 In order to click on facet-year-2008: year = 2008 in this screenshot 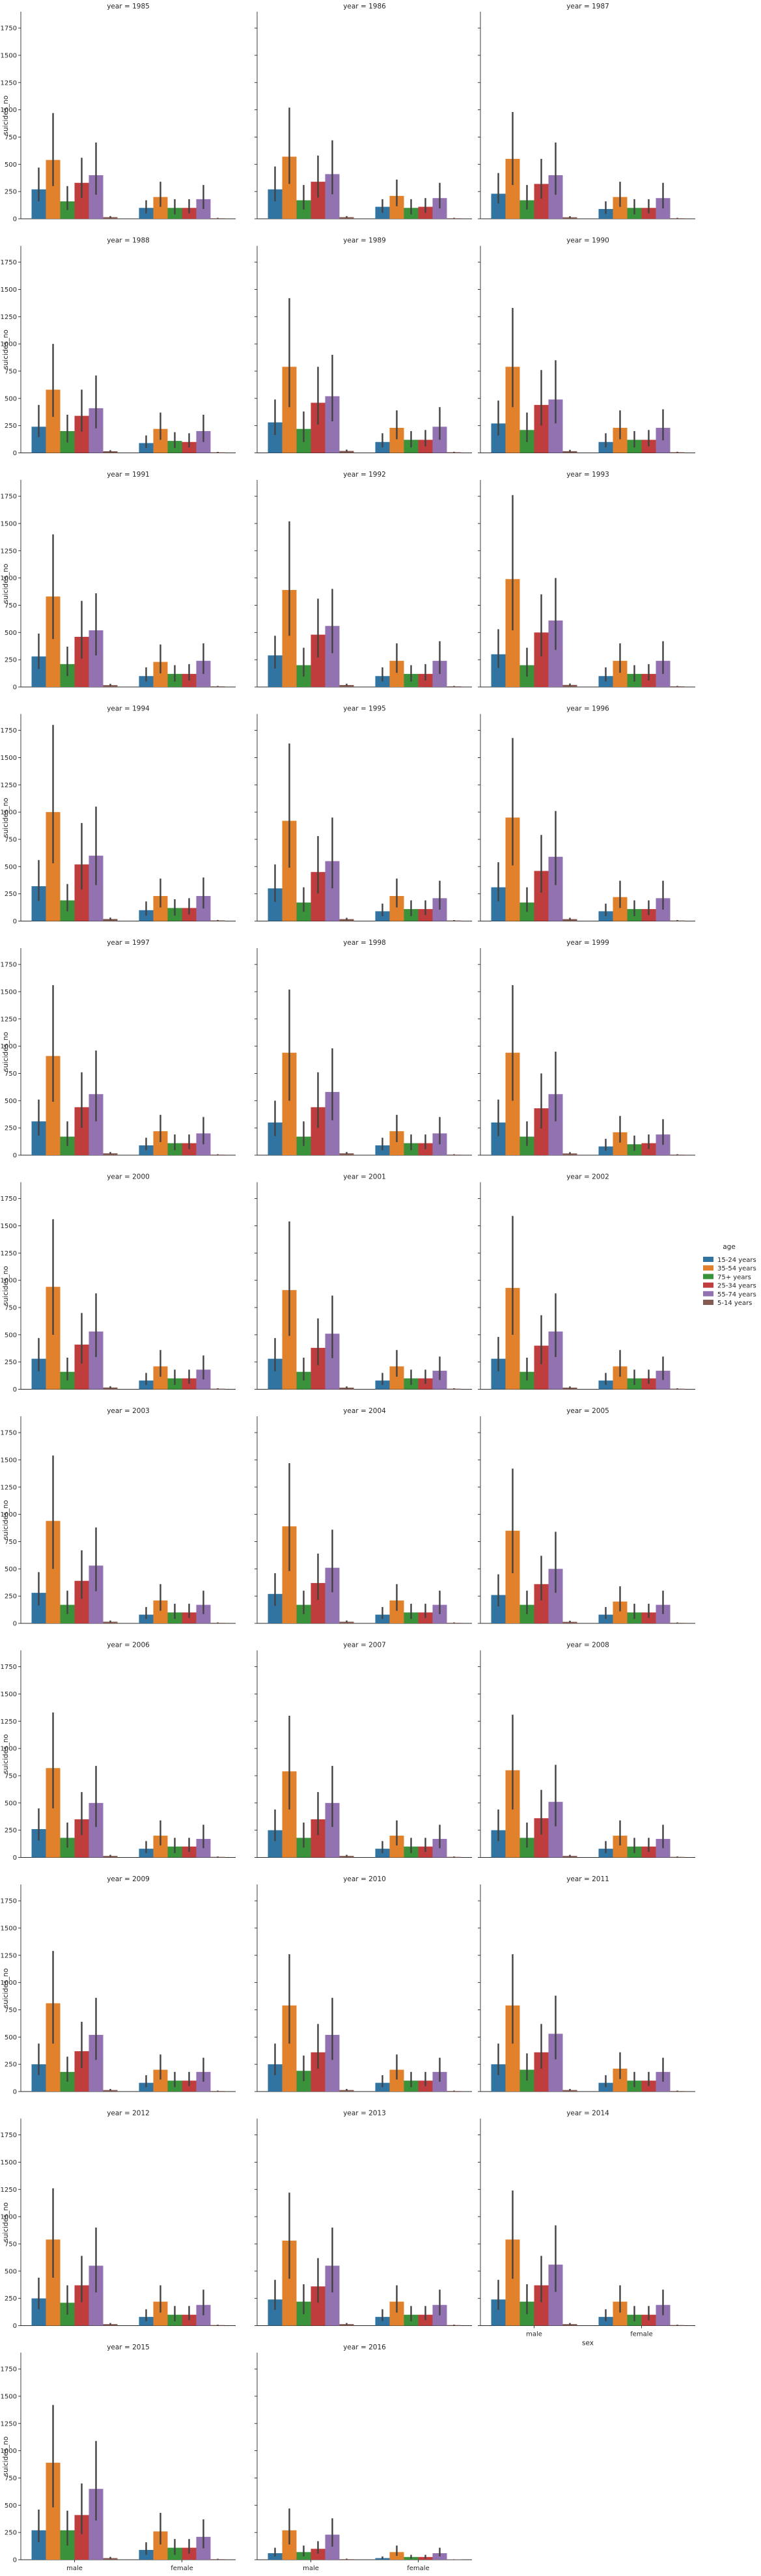, I will do `click(586, 1750)`.